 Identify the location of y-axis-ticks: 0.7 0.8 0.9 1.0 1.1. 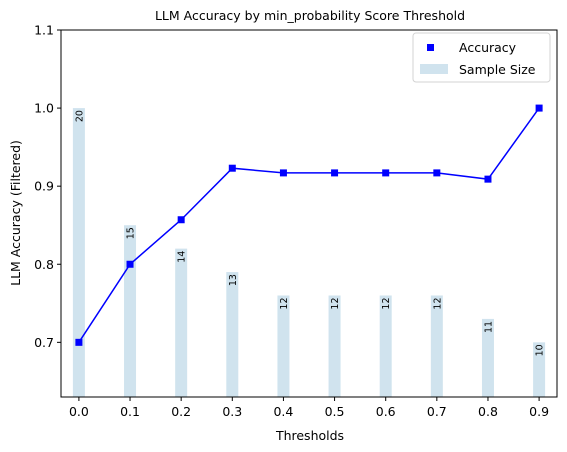
(47, 186).